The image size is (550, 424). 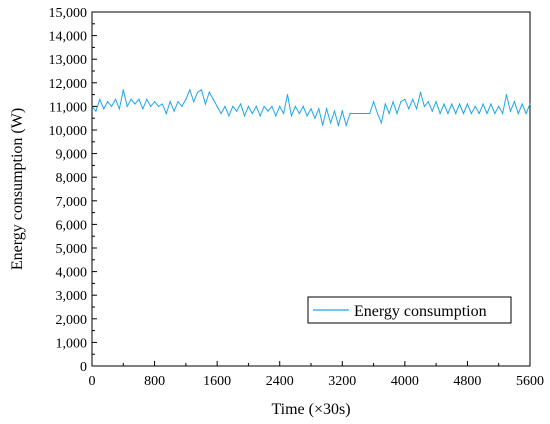 I want to click on x-tick-label: 4800, so click(x=467, y=381).